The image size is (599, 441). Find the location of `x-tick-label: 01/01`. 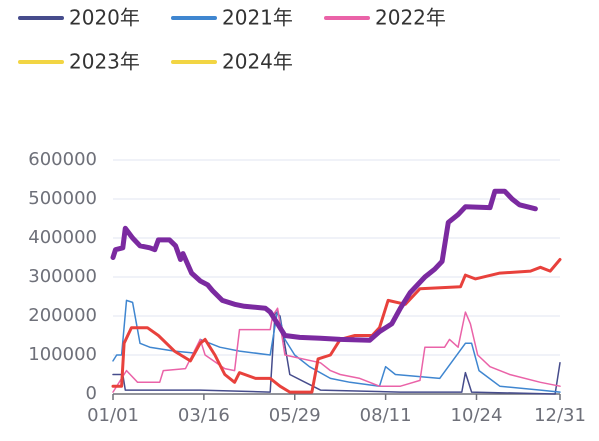

x-tick-label: 01/01 is located at coordinates (113, 415).